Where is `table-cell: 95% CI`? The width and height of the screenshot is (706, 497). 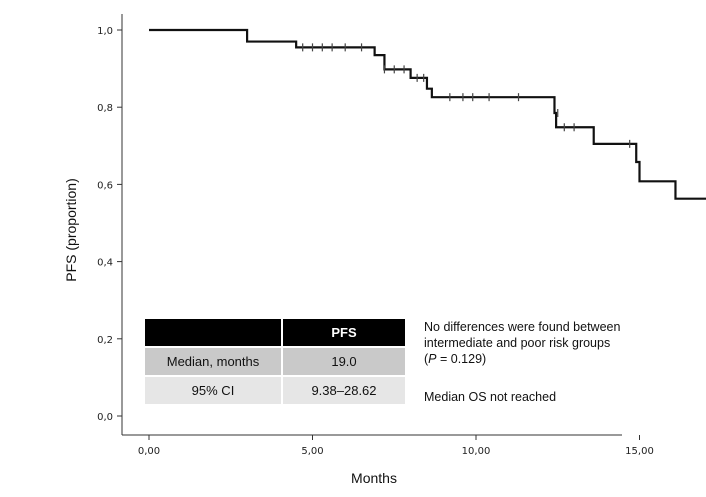 table-cell: 95% CI is located at coordinates (213, 389).